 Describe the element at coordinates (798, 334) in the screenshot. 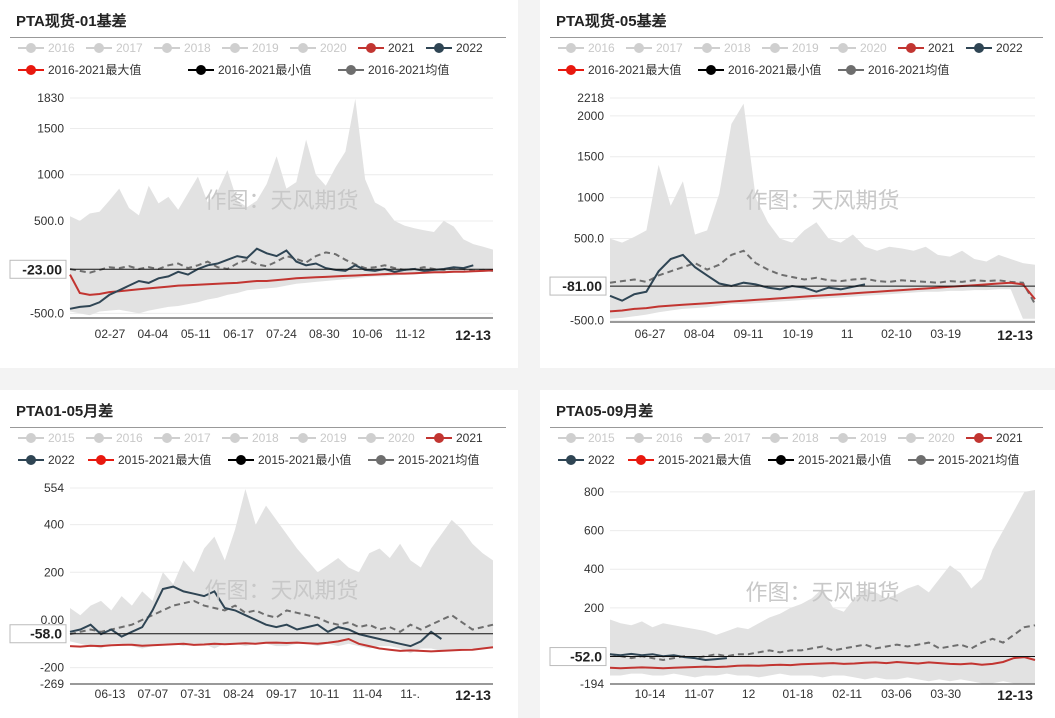

I see `x-tick-label: 10-19` at that location.